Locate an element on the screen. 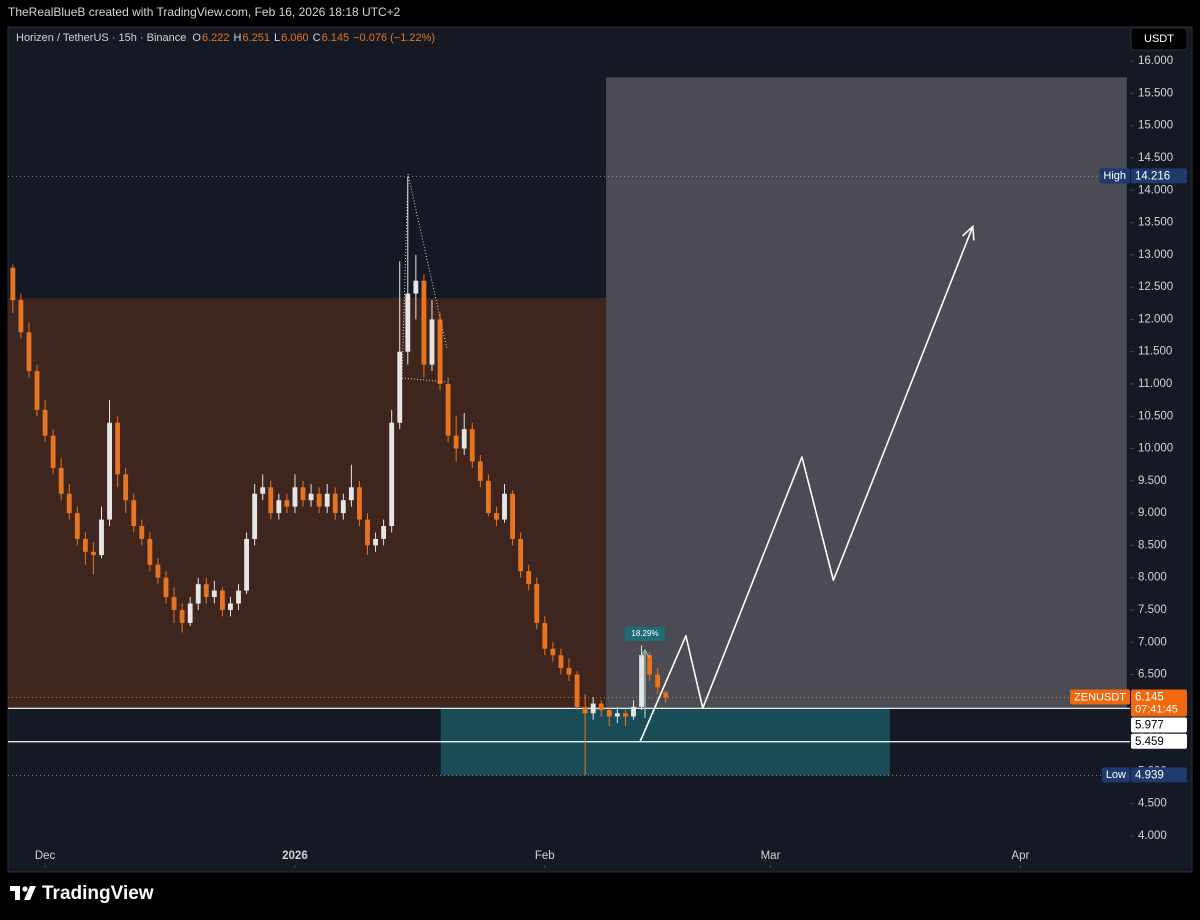 The height and width of the screenshot is (920, 1200). price-label: 6.145 is located at coordinates (1149, 697).